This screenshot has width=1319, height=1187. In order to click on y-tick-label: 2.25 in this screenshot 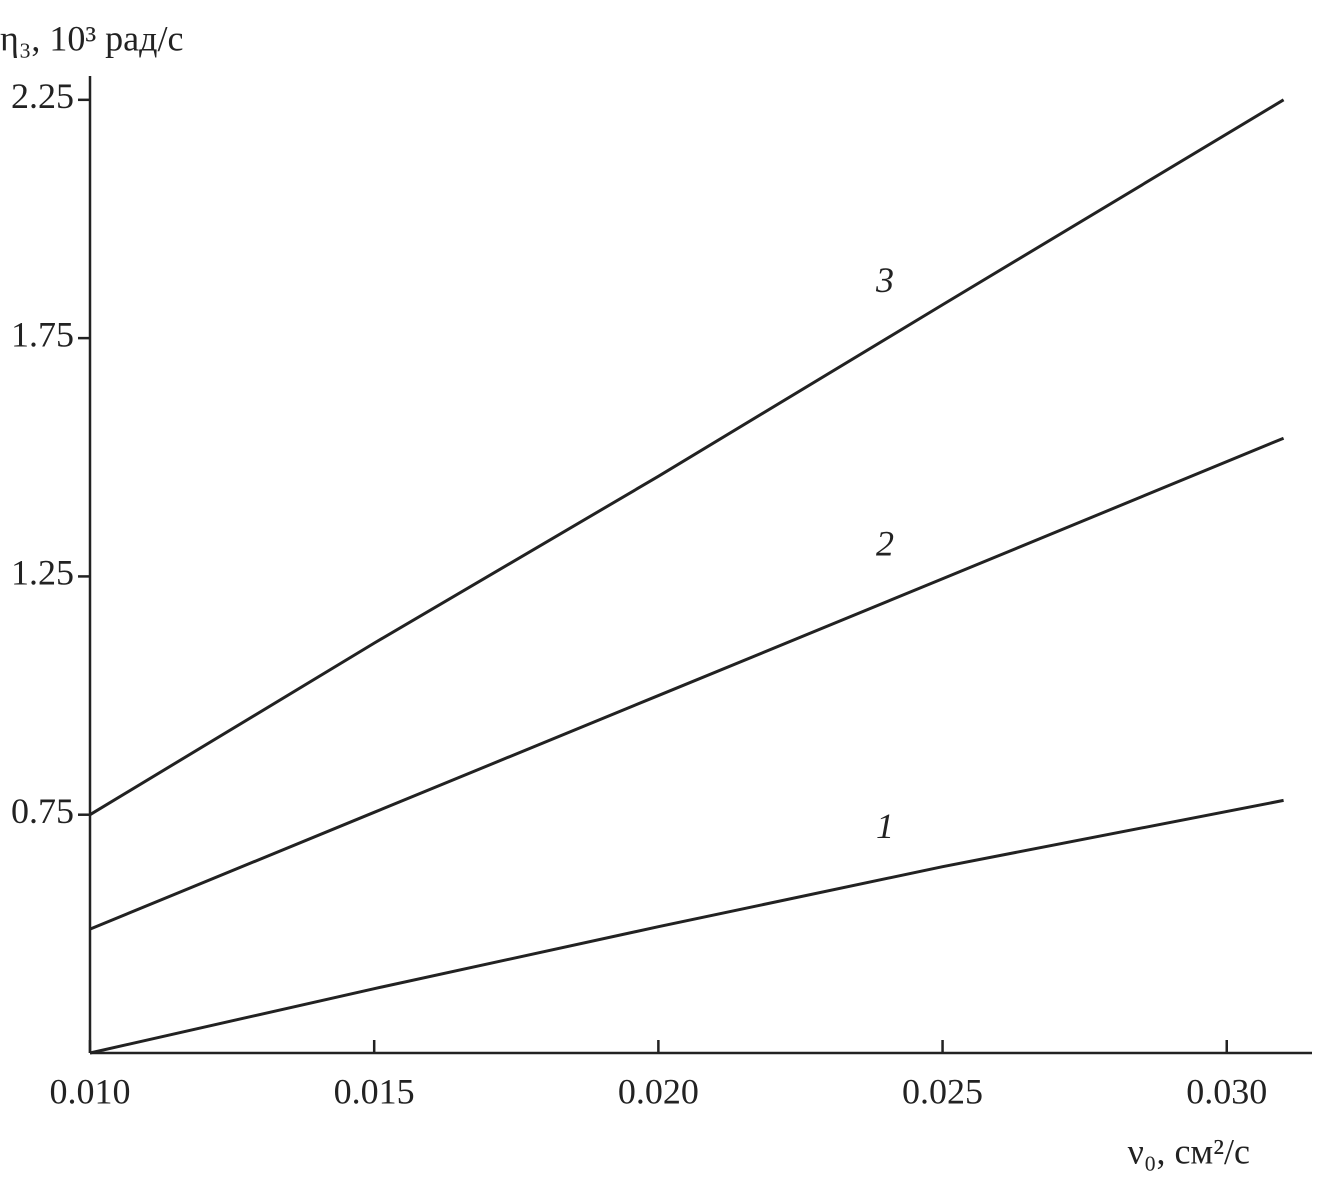, I will do `click(42, 96)`.